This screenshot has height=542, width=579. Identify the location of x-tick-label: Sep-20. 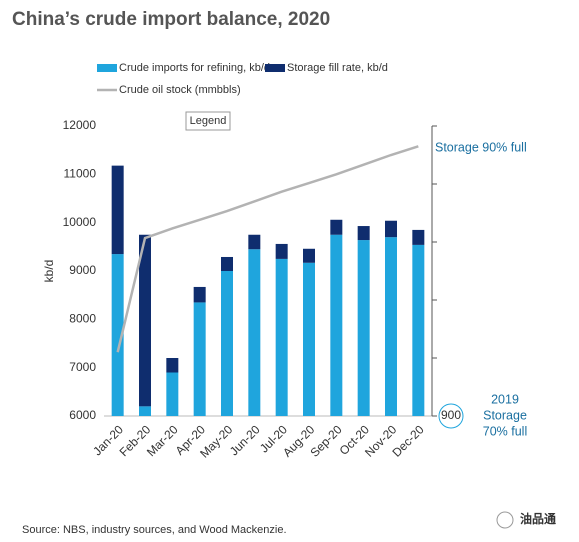
(325, 440).